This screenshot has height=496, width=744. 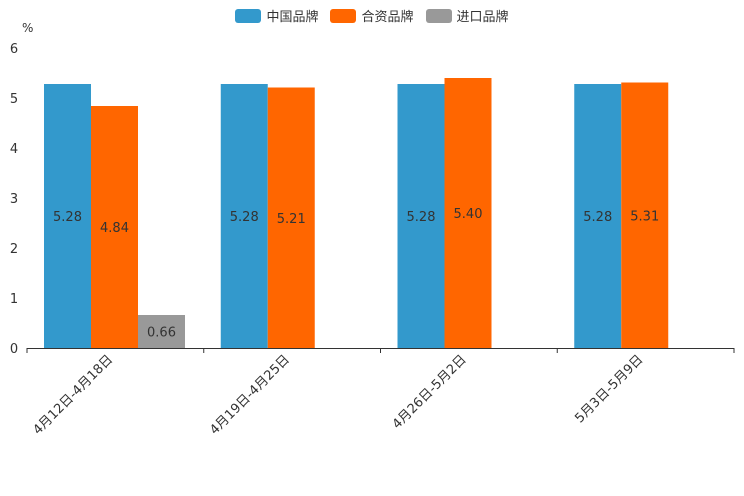 I want to click on y-tick-label: 5, so click(x=14, y=99).